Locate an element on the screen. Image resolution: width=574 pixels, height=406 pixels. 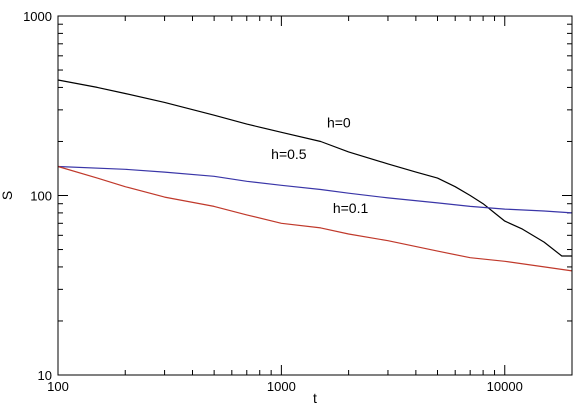
annotation-h-0-1: h=0.1 is located at coordinates (351, 208).